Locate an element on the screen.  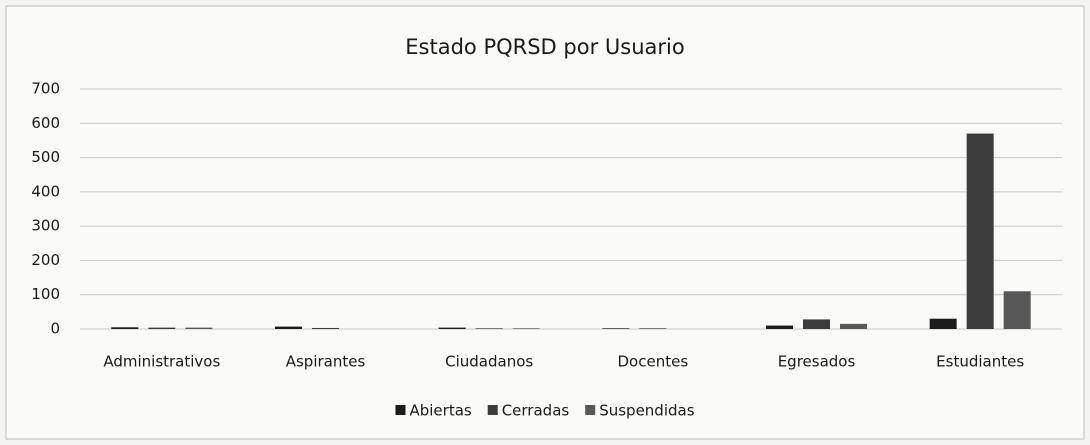
y-tick-label: 0 is located at coordinates (55, 329).